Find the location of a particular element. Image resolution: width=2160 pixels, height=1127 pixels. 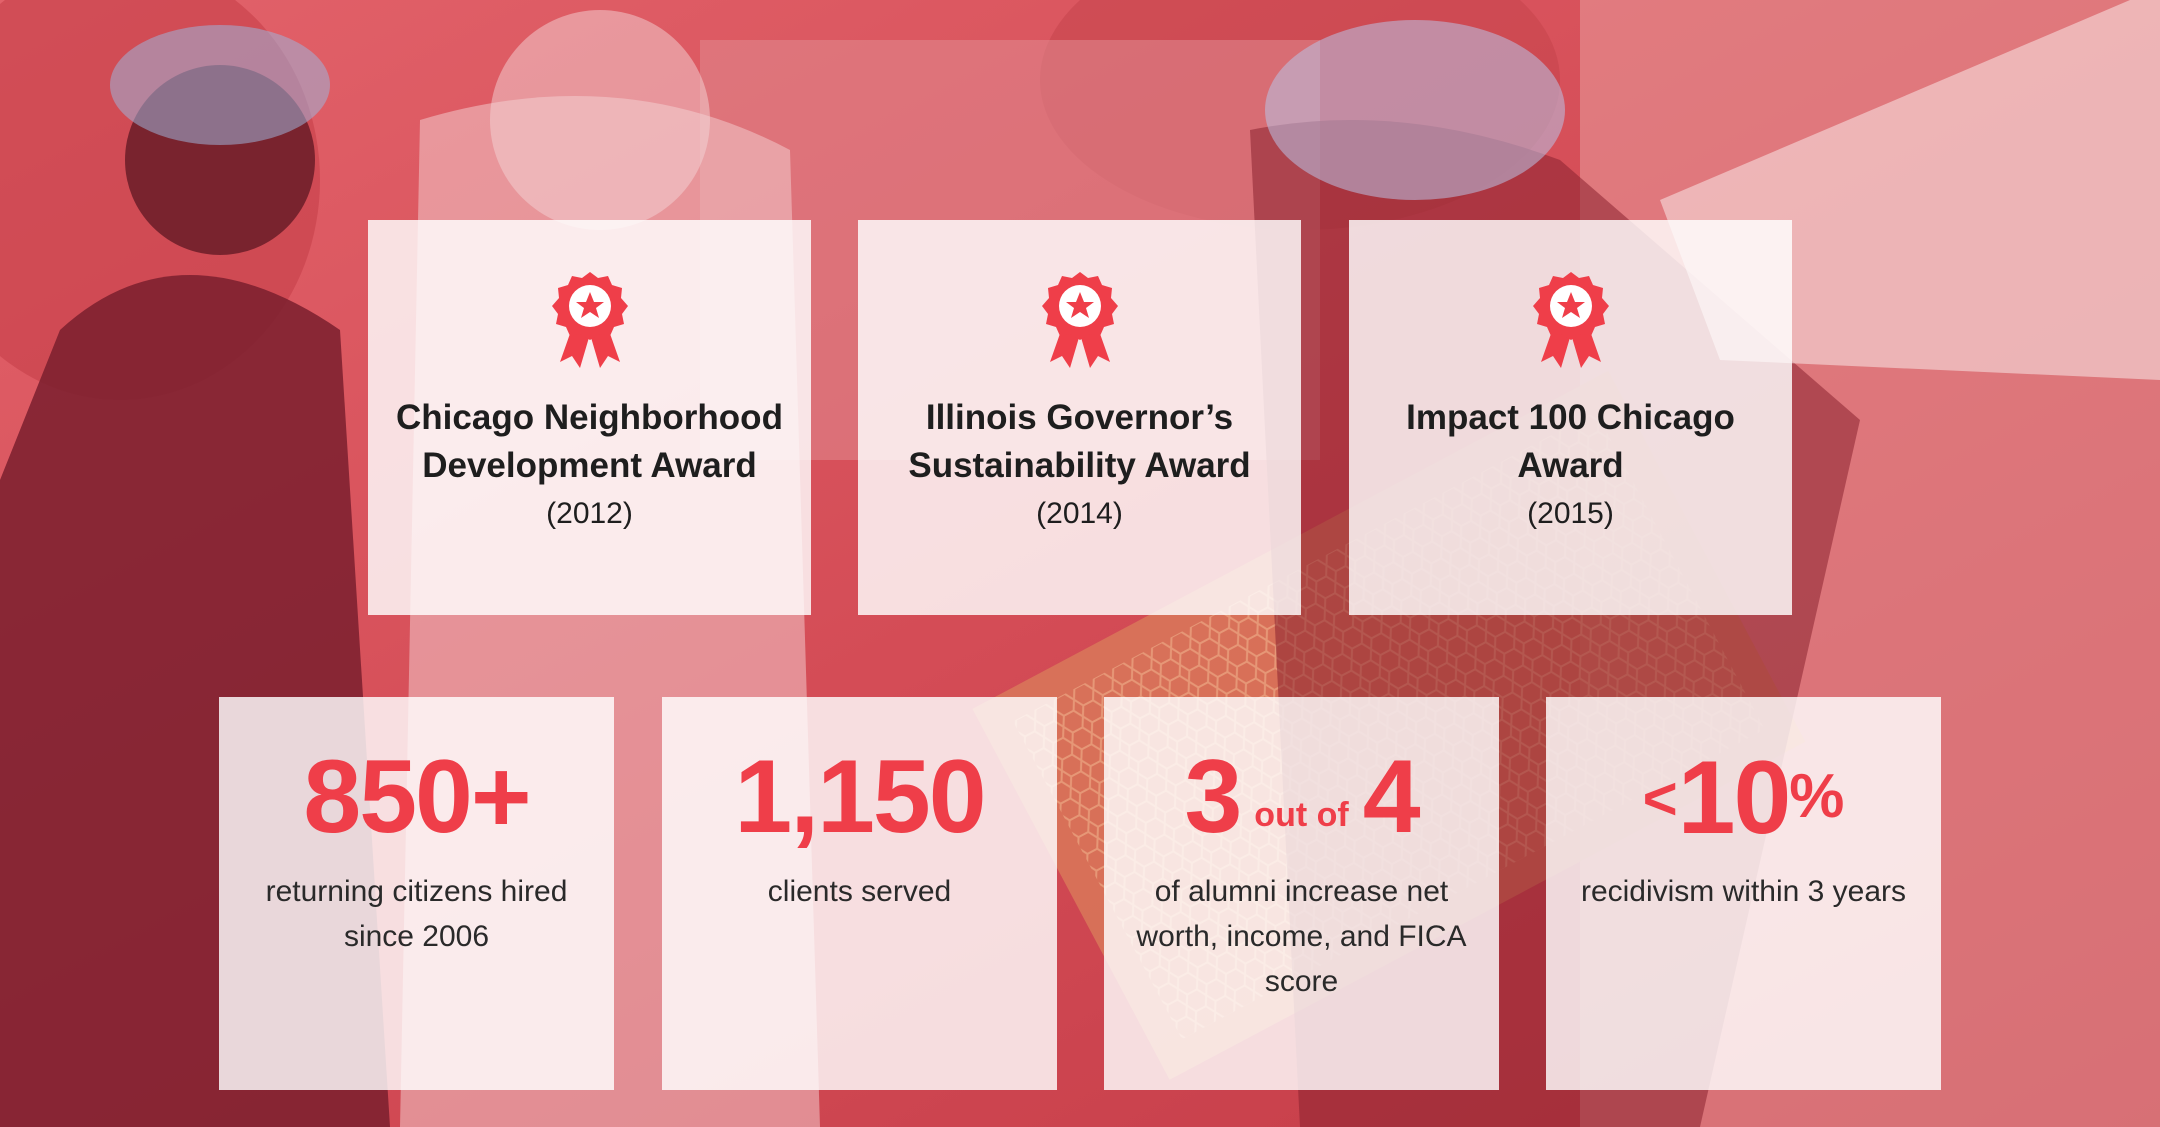

stat-value: 1,150 is located at coordinates (860, 797).